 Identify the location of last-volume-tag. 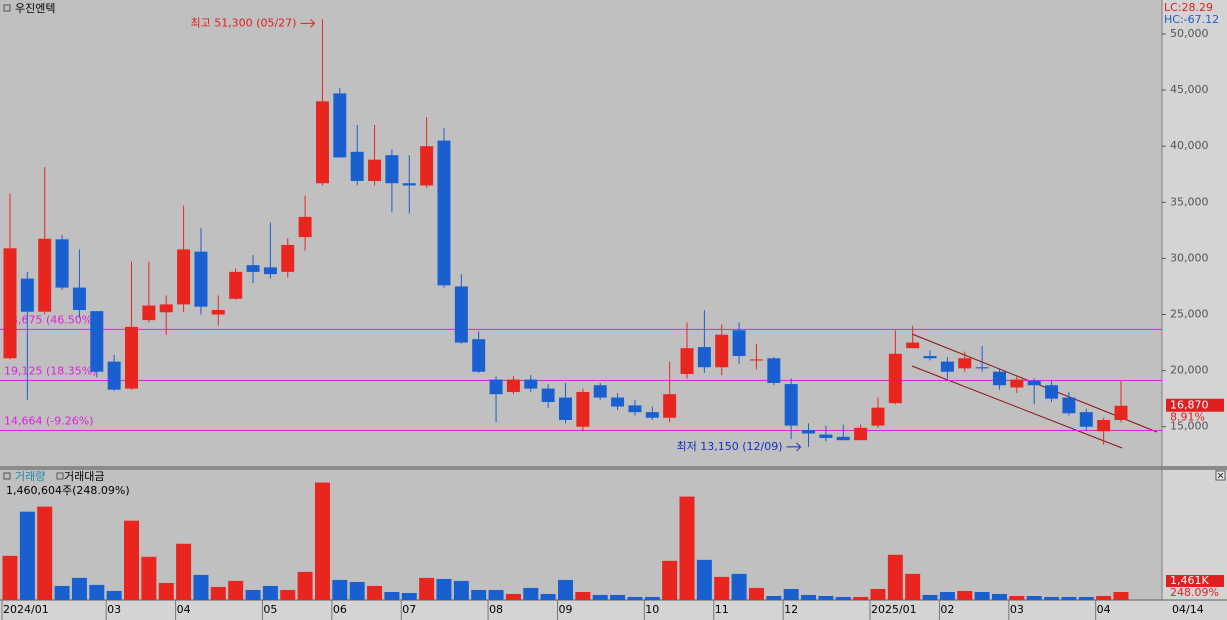
(1195, 581).